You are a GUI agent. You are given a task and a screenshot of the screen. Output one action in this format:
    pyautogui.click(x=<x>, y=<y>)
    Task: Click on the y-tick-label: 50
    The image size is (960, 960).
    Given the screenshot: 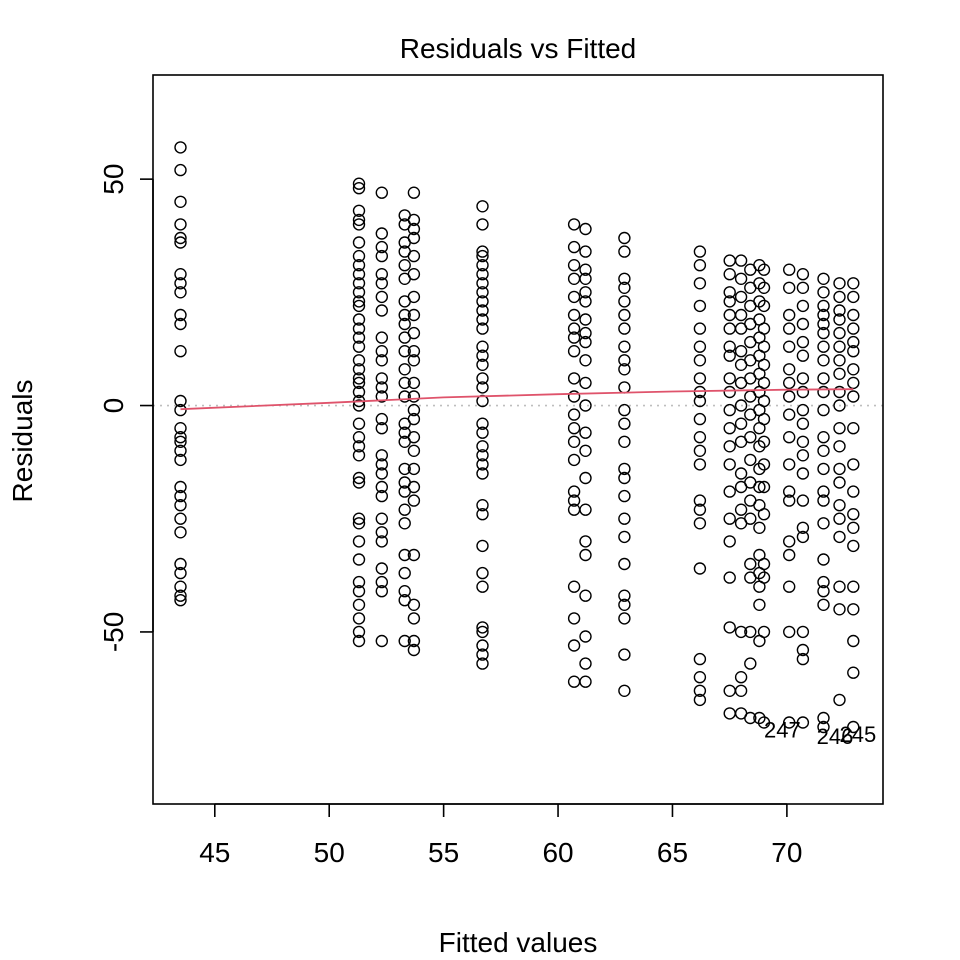 What is the action you would take?
    pyautogui.click(x=113, y=179)
    